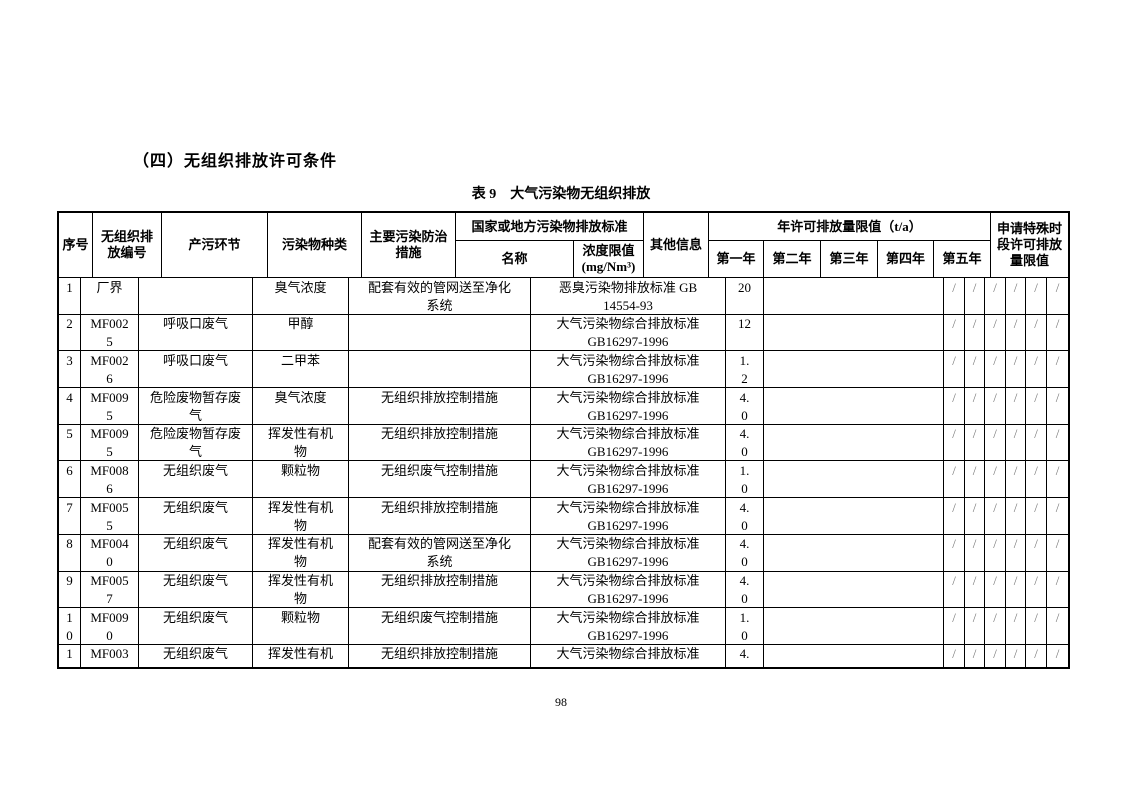 This screenshot has width=1122, height=793. What do you see at coordinates (906, 259) in the screenshot?
I see `header-year-4: 第四年` at bounding box center [906, 259].